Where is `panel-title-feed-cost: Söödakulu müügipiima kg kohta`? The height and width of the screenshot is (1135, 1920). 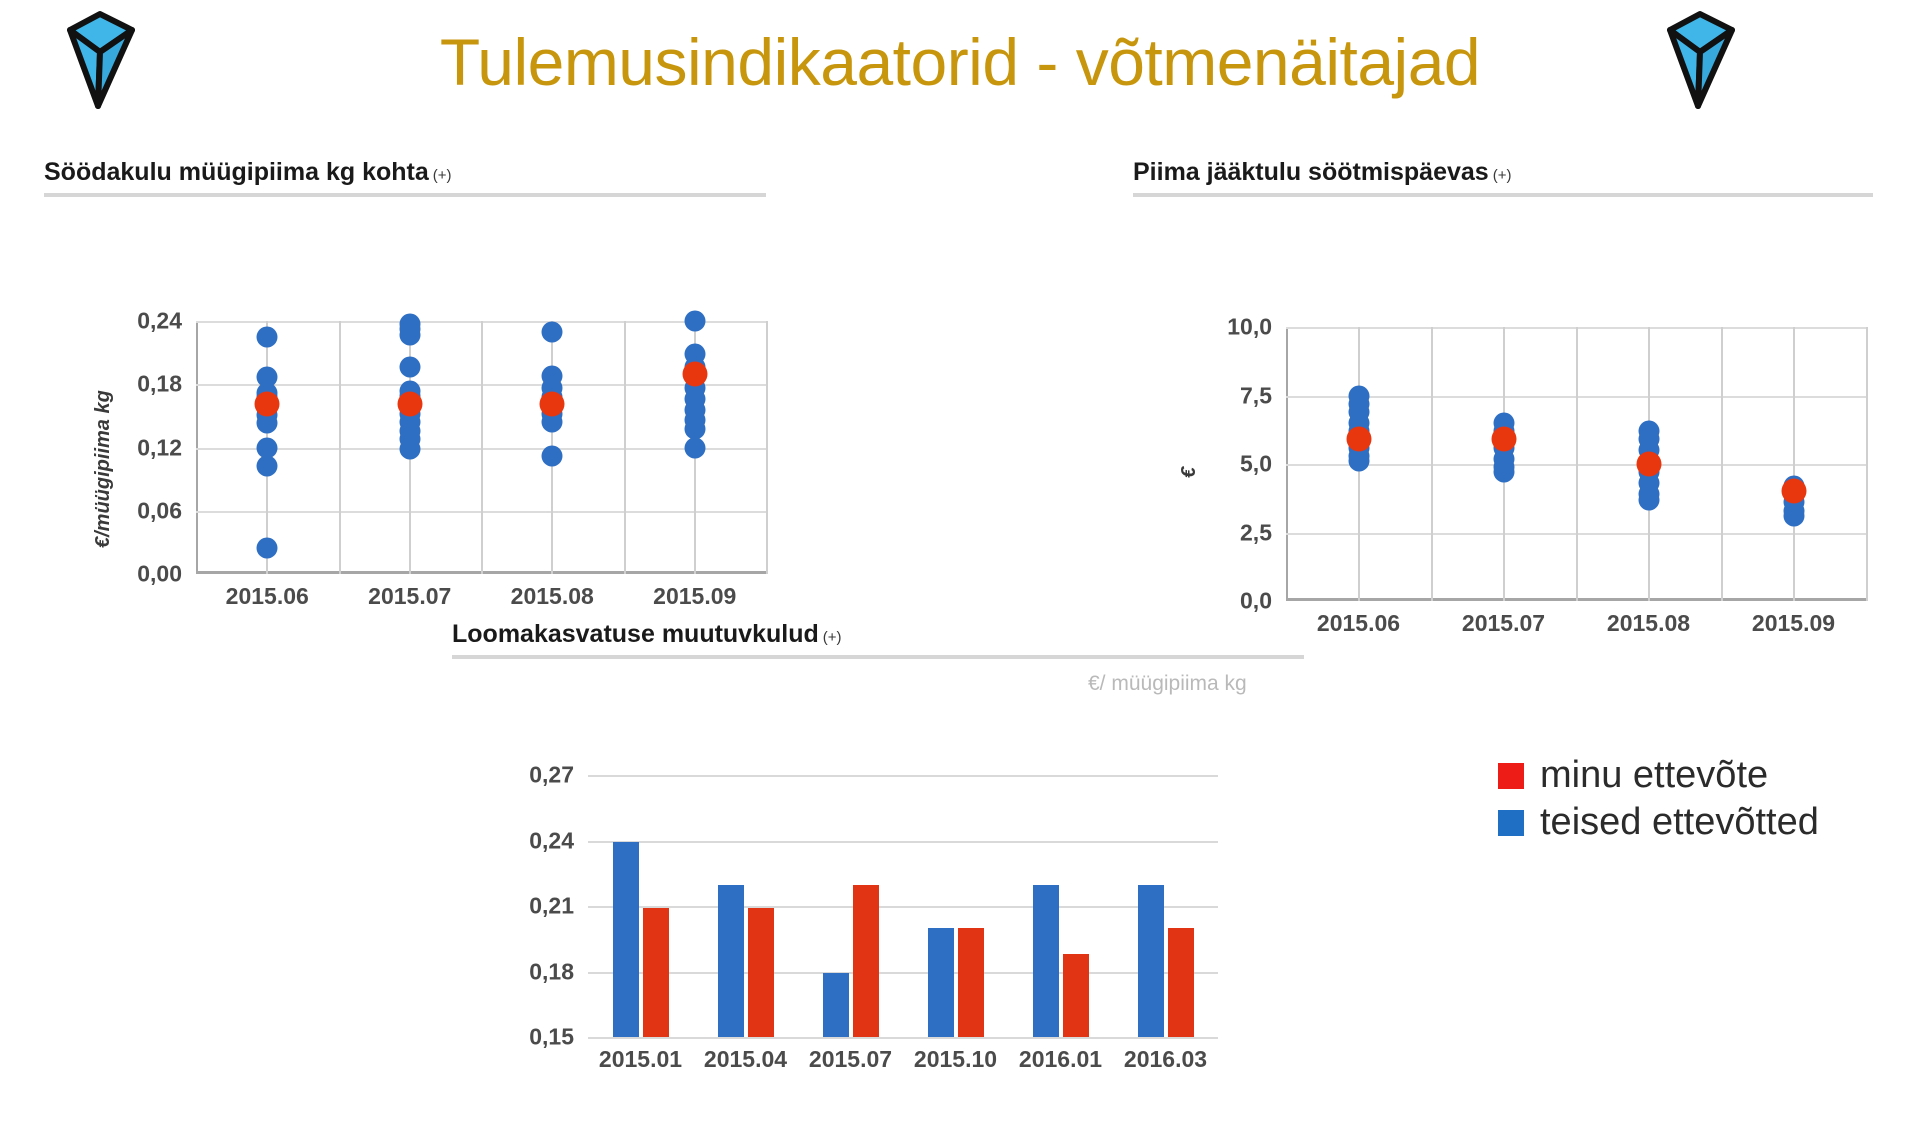
panel-title-feed-cost: Söödakulu müügipiima kg kohta is located at coordinates (236, 172).